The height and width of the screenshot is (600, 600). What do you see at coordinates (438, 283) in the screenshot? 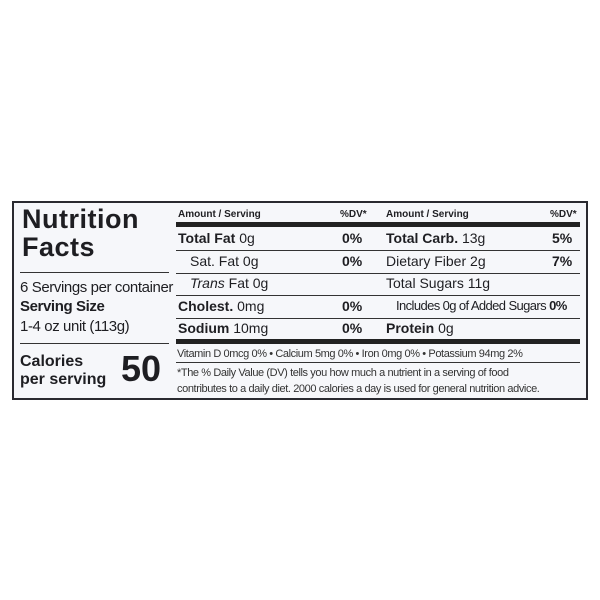
I see `row-total-sugars: Total Sugars 11g` at bounding box center [438, 283].